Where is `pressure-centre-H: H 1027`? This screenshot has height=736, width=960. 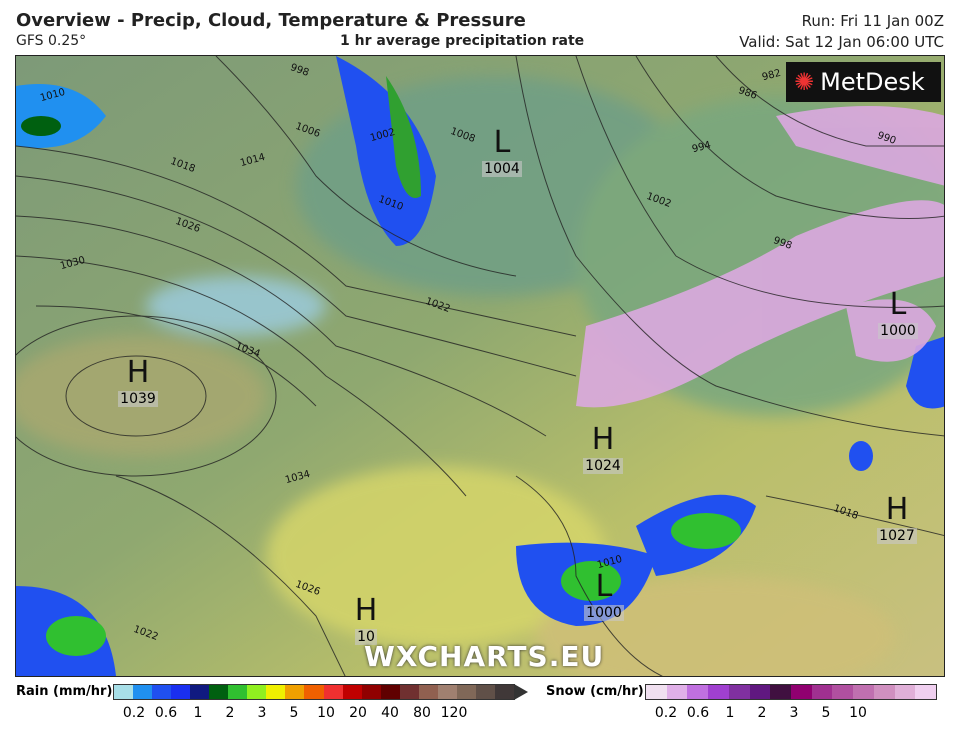 pressure-centre-H: H 1027 is located at coordinates (897, 519).